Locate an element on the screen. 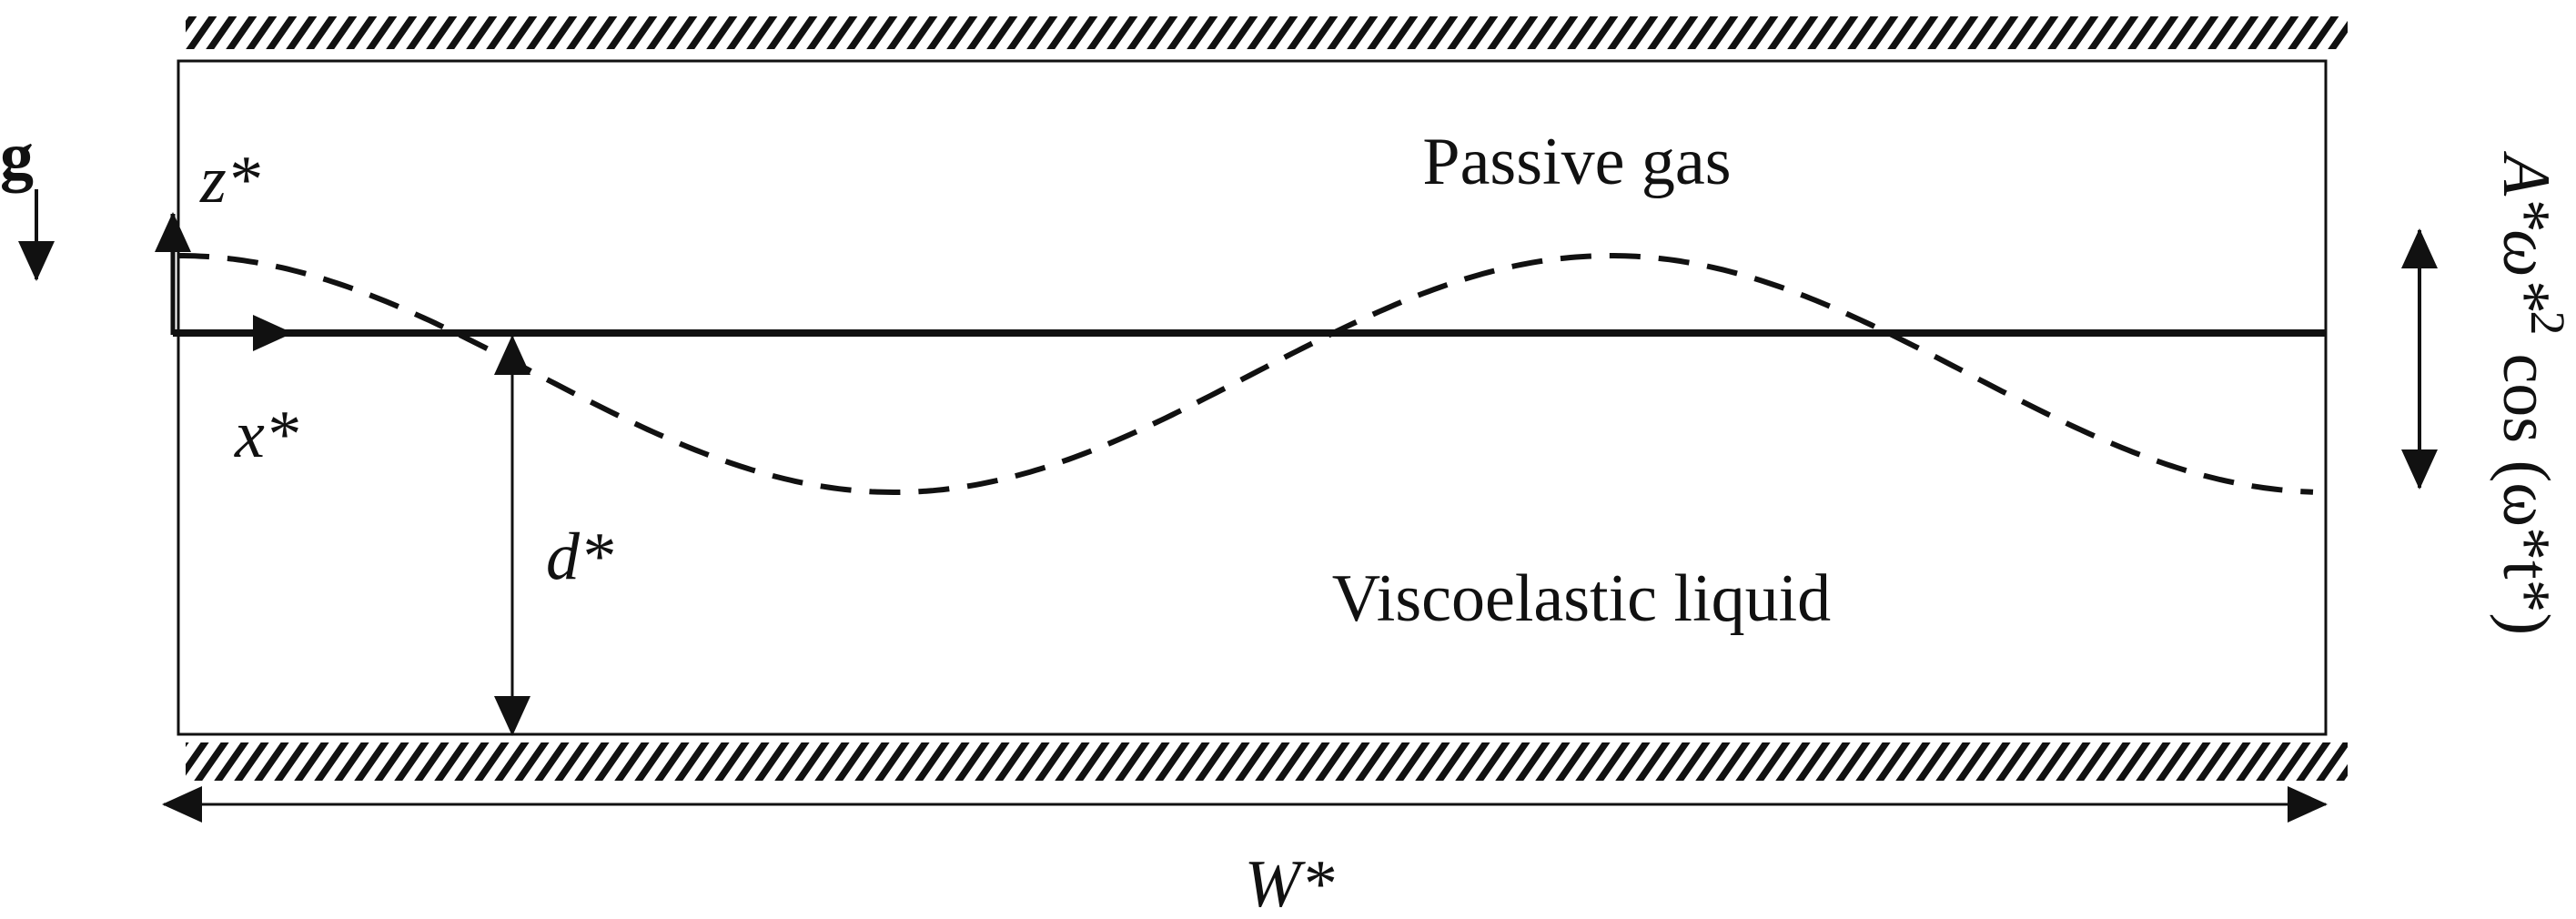  top-wall is located at coordinates (1267, 32).